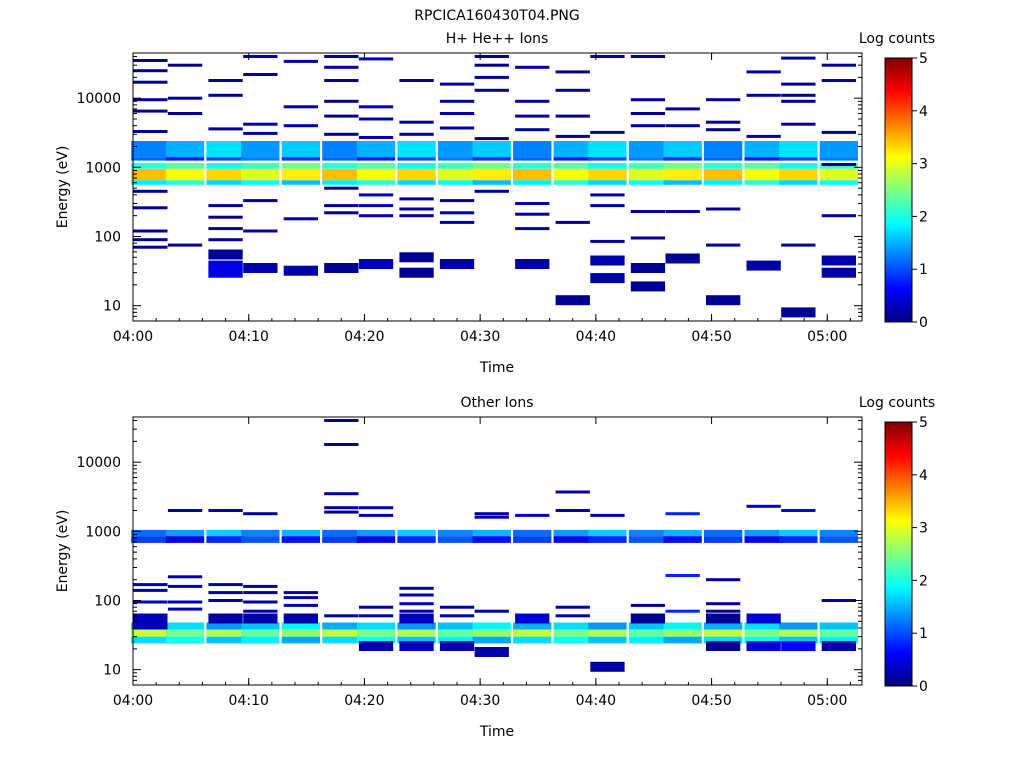 Image resolution: width=1024 pixels, height=768 pixels. What do you see at coordinates (103, 532) in the screenshot?
I see `y-tick-label: 1000` at bounding box center [103, 532].